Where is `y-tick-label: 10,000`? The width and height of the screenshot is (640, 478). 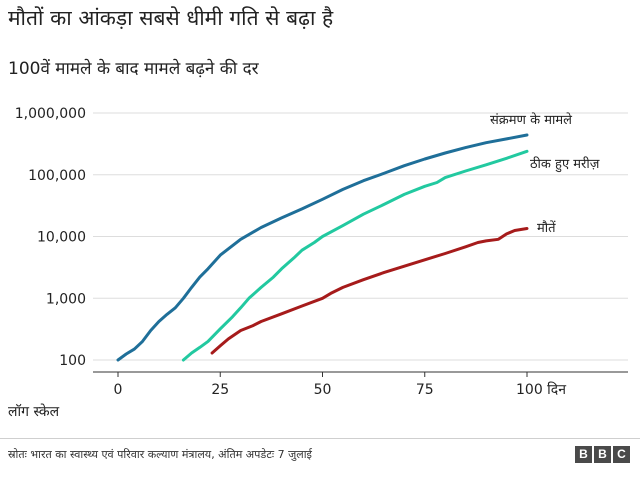 y-tick-label: 10,000 is located at coordinates (61, 238).